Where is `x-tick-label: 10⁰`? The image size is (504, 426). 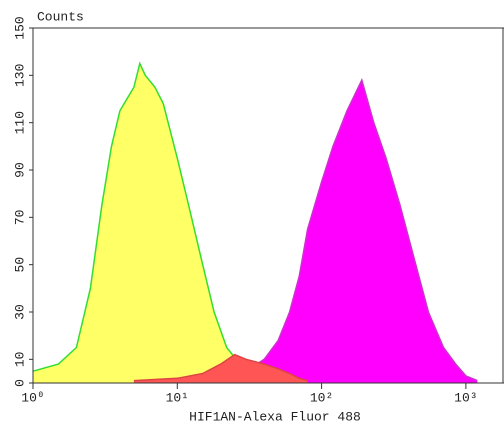
x-tick-label: 10⁰ is located at coordinates (32, 397).